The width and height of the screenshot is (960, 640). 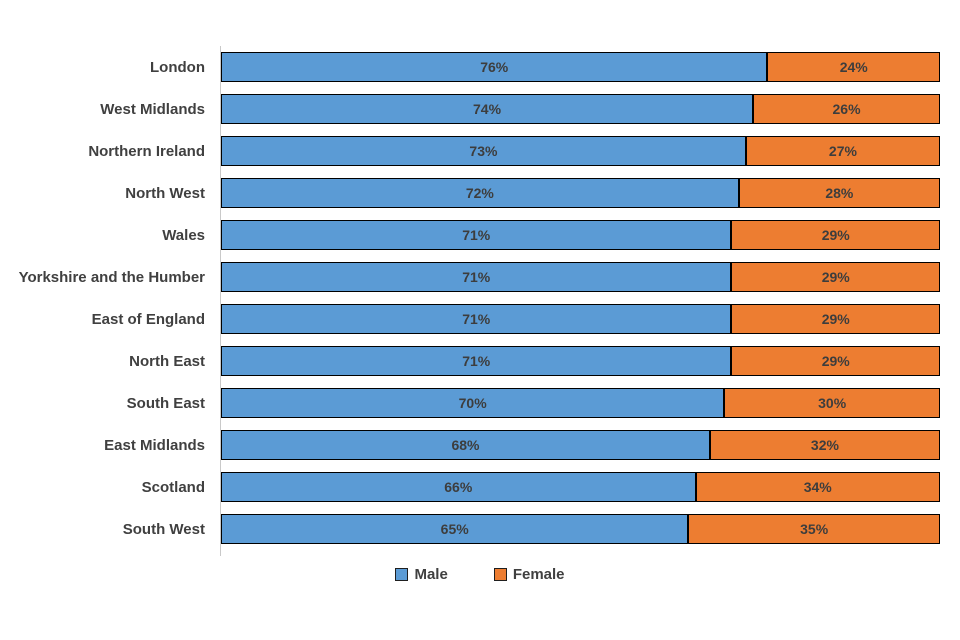 I want to click on bar-track: 76% 24%, so click(x=580, y=67).